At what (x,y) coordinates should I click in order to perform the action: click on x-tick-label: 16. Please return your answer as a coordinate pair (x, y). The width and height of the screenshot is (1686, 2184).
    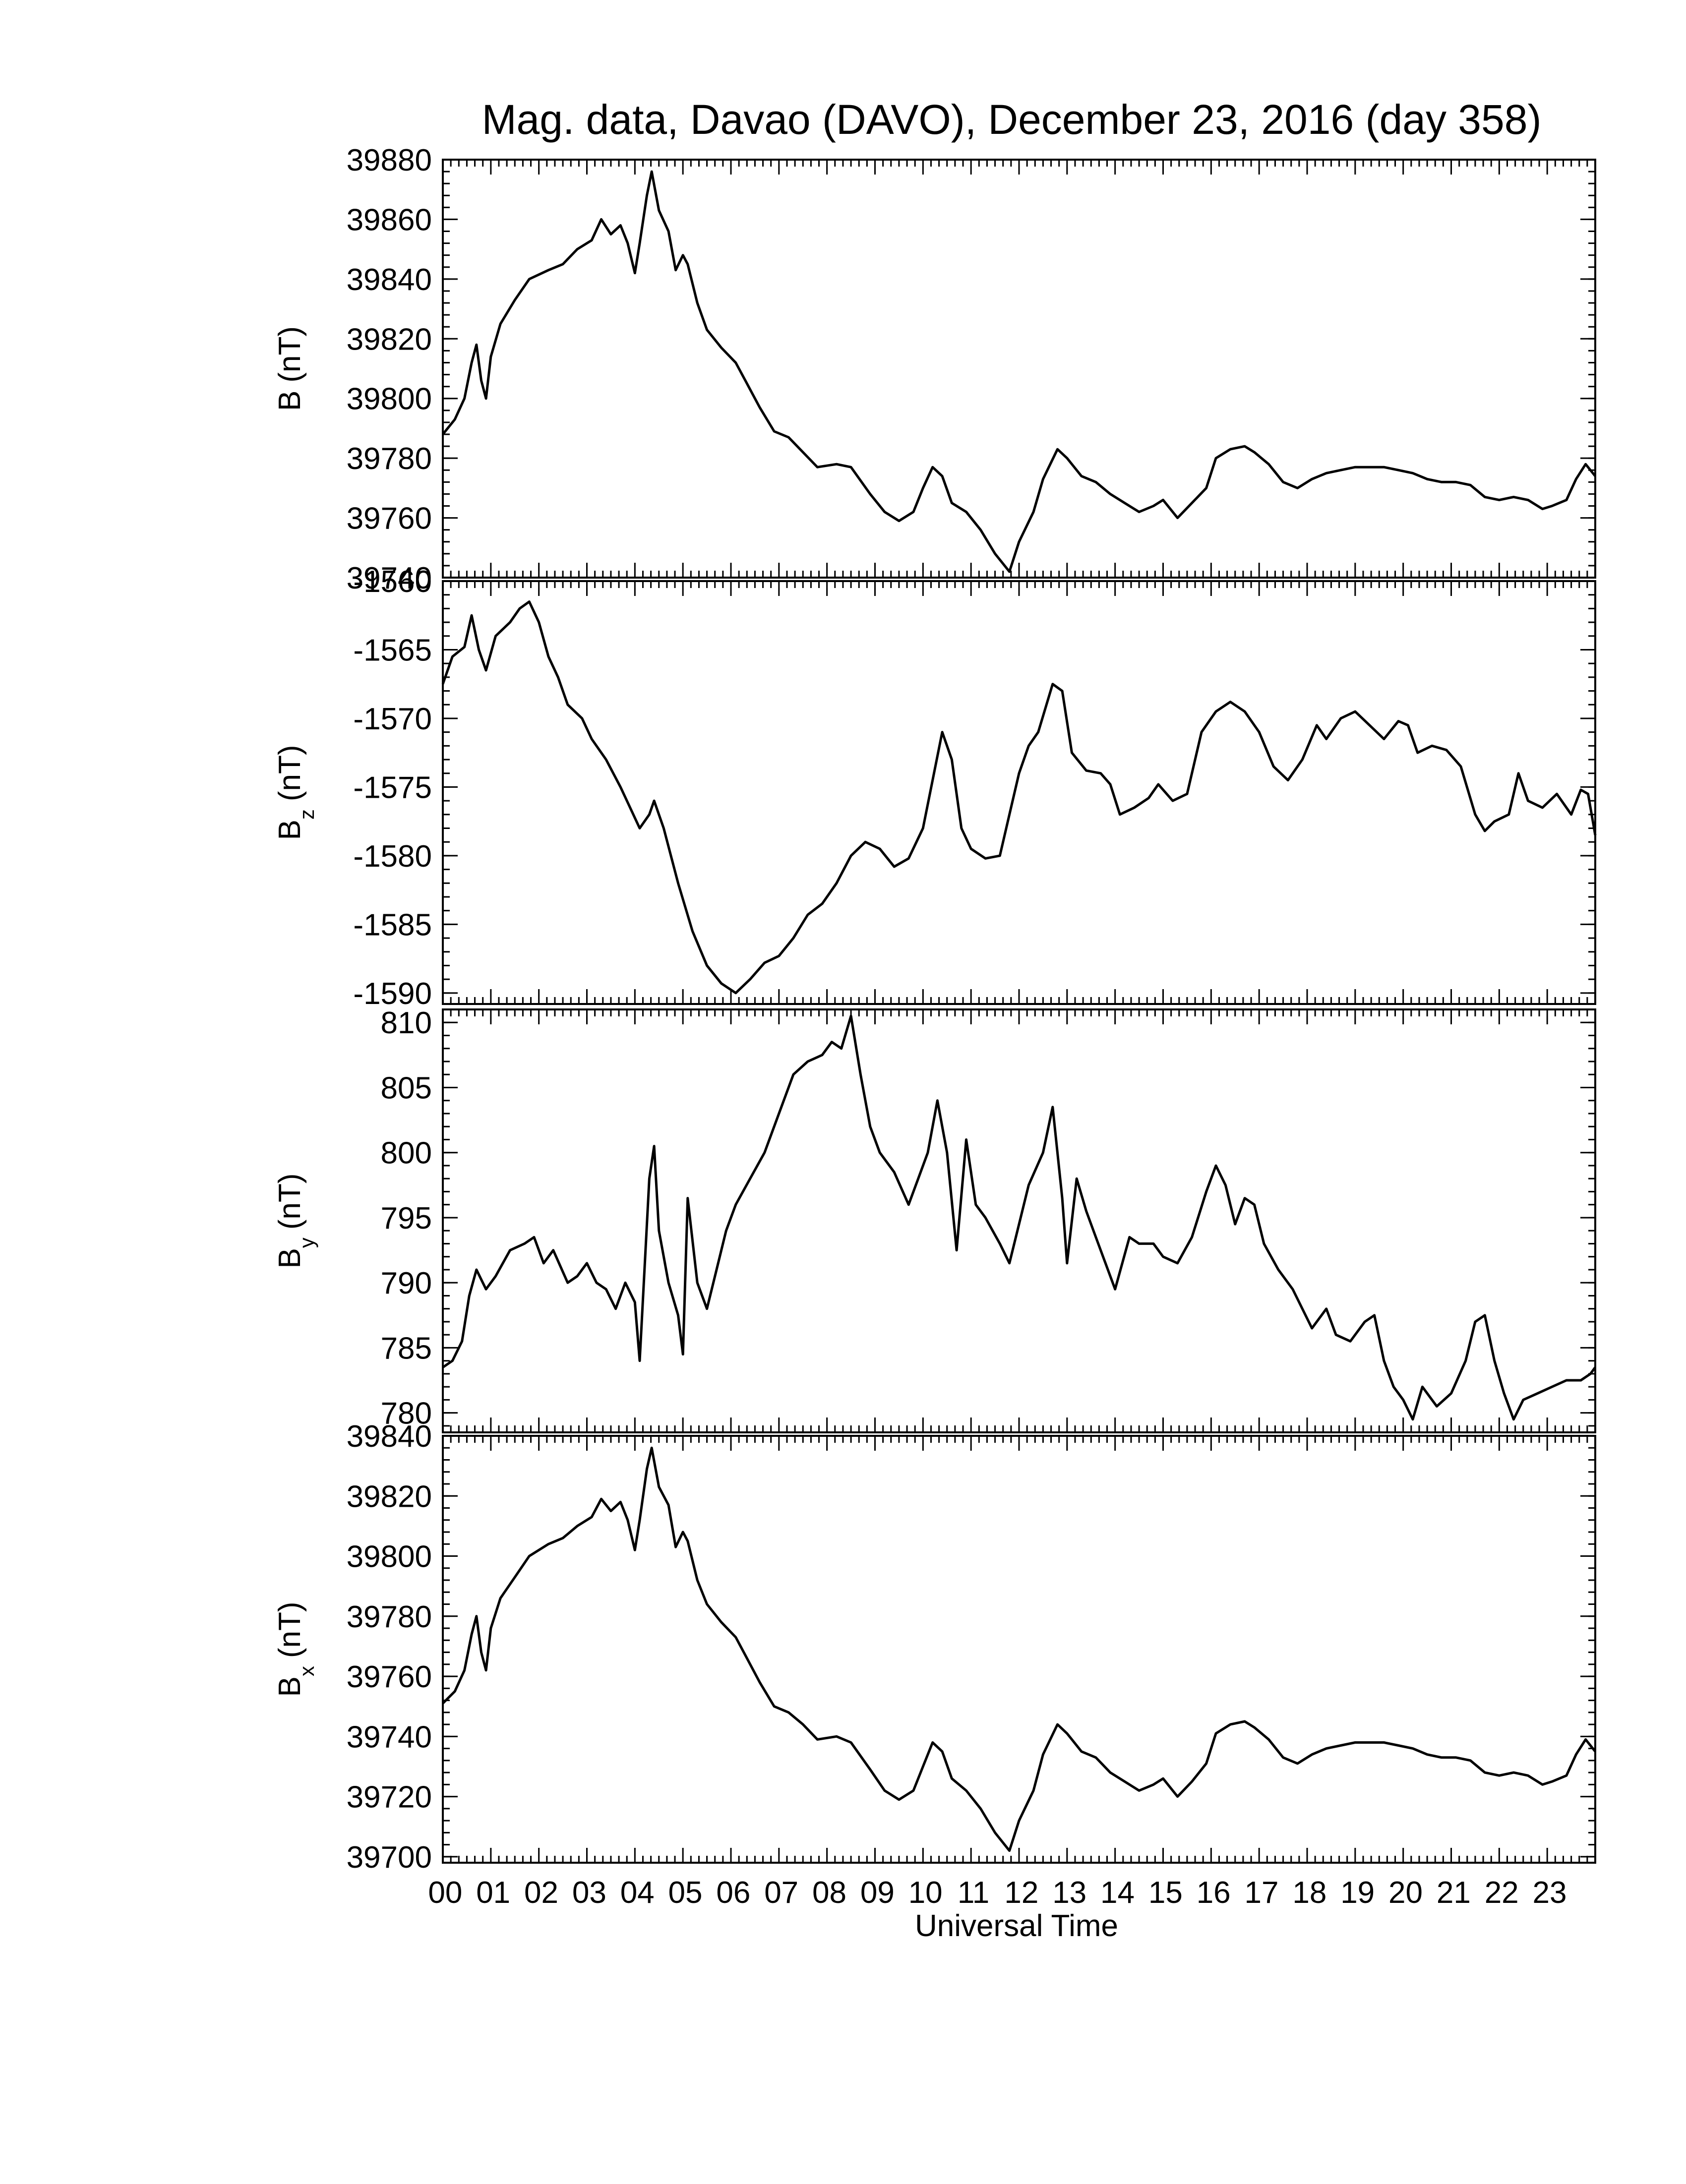
    Looking at the image, I should click on (1214, 1893).